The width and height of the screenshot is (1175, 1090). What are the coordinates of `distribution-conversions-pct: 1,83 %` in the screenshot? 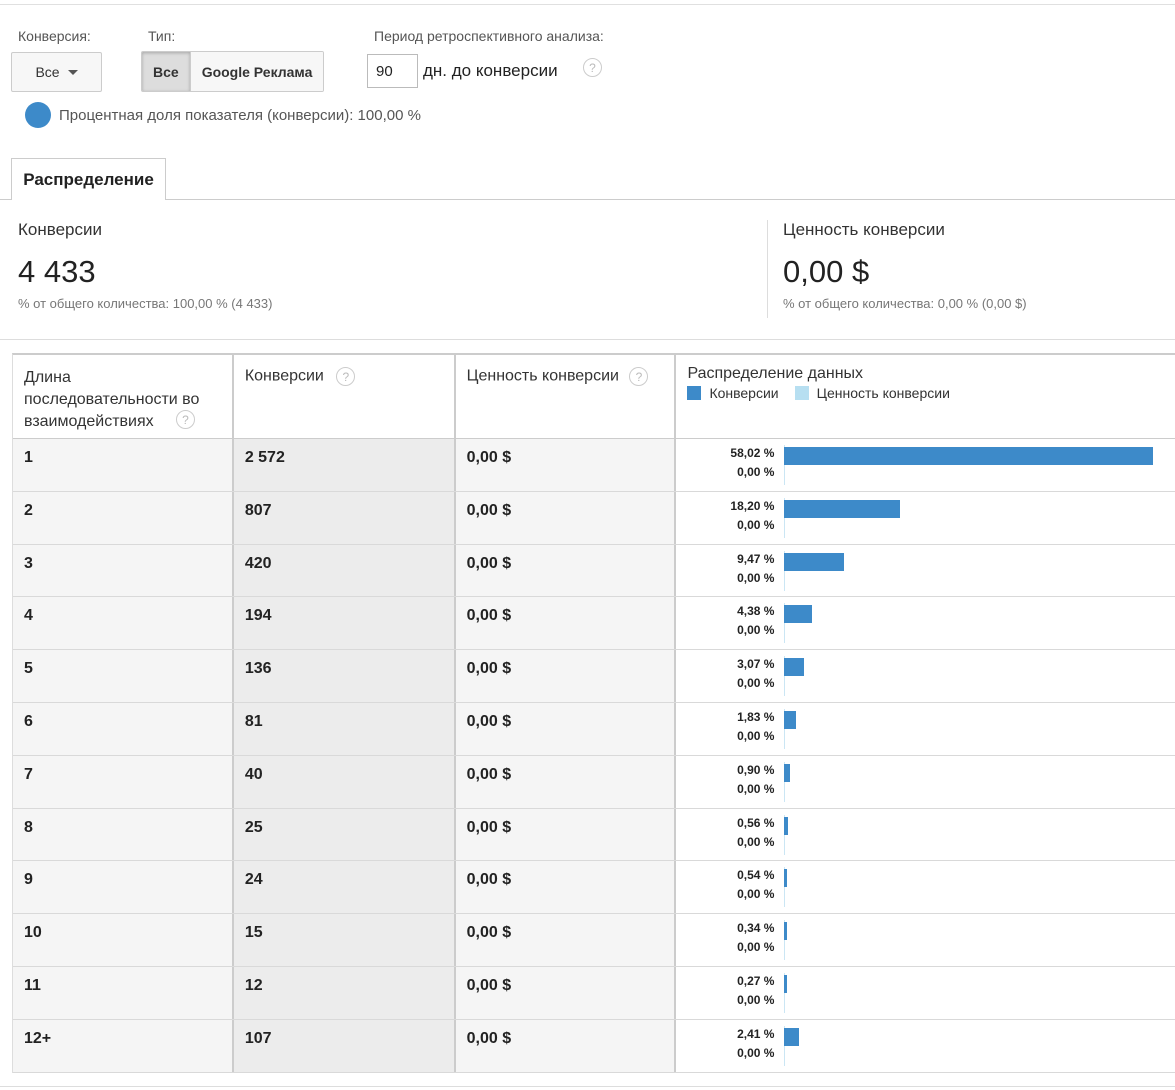 It's located at (756, 716).